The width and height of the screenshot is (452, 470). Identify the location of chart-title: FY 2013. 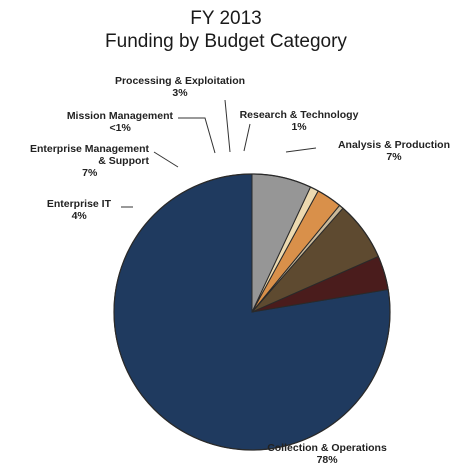
(225, 18).